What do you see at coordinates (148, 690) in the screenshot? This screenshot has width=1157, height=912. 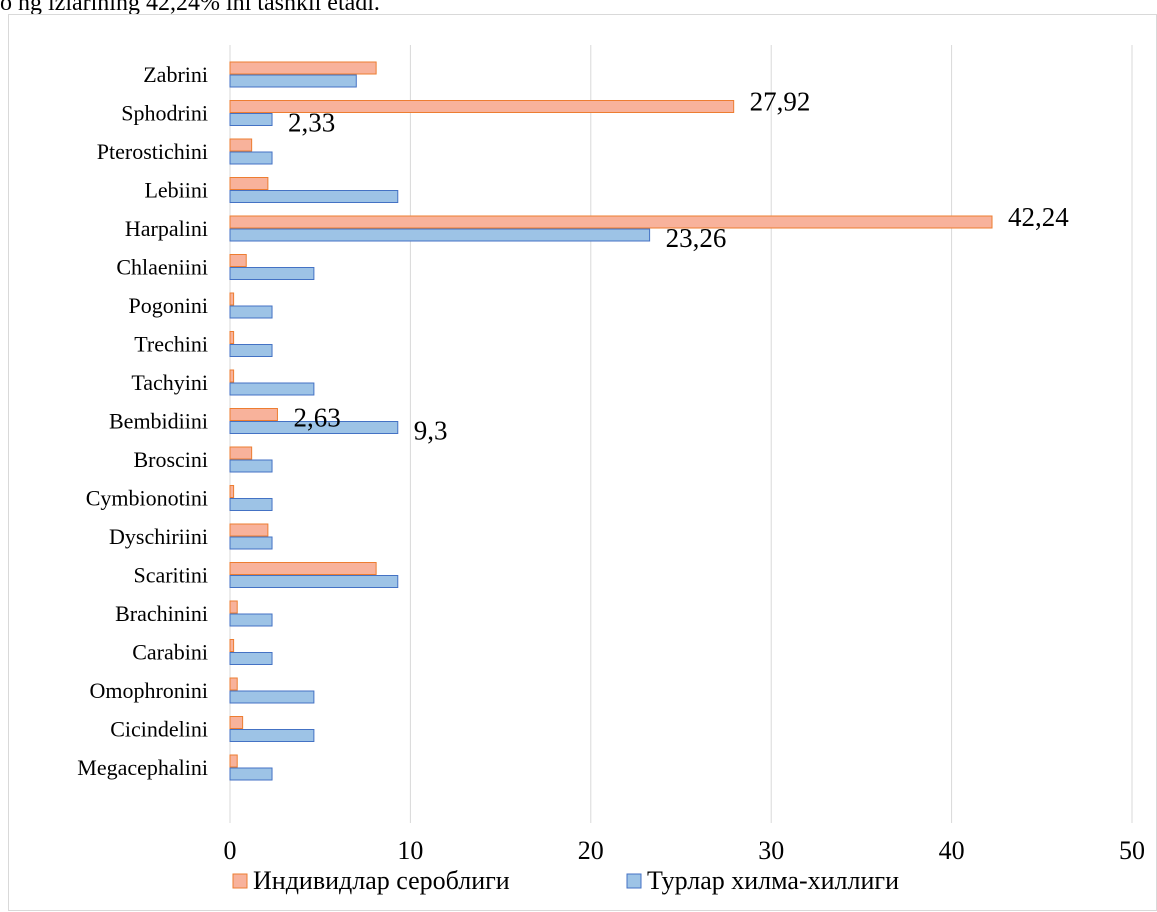 I see `category-label-omophronini: Omophronini` at bounding box center [148, 690].